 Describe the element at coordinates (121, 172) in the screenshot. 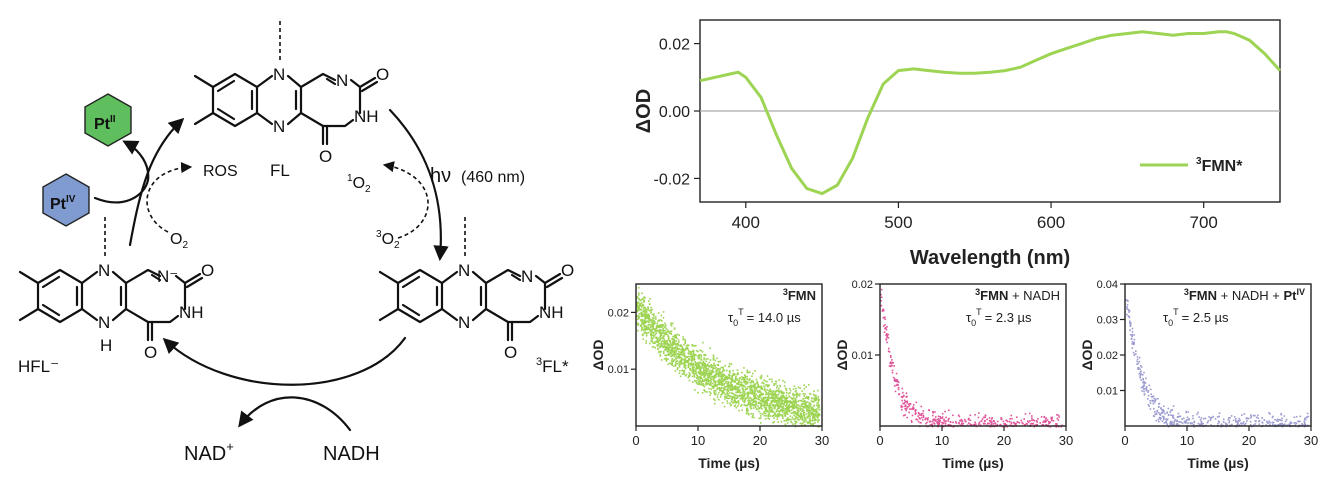

I see `platinum-reduction-arrow` at that location.